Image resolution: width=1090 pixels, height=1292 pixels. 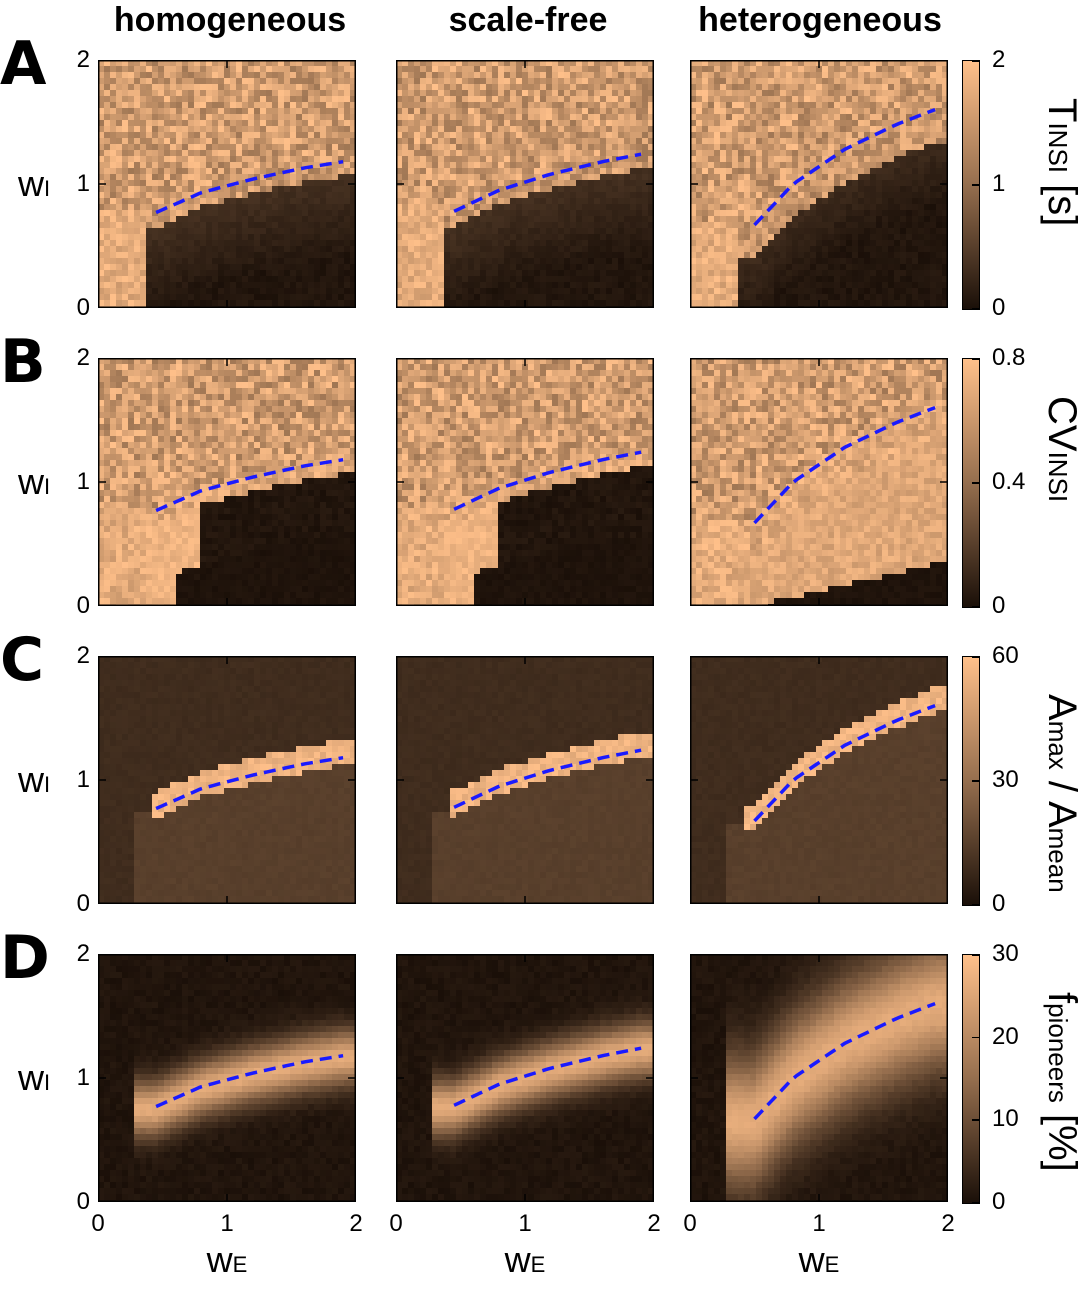 I want to click on heatmap-panel-c-homogeneous, so click(x=227, y=780).